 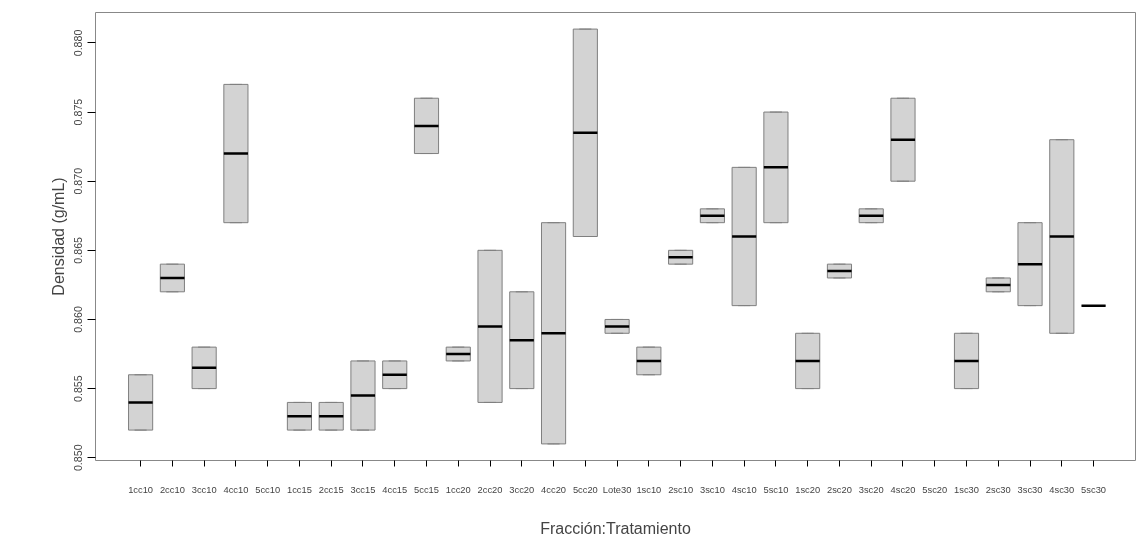 I want to click on x-tick-label: 3sc20, so click(x=871, y=489).